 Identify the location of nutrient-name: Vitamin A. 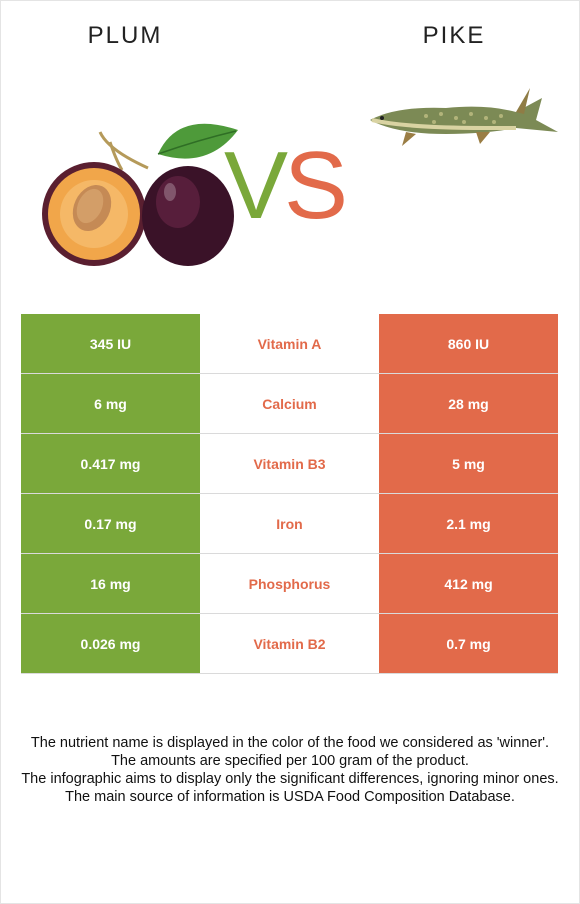
(289, 343).